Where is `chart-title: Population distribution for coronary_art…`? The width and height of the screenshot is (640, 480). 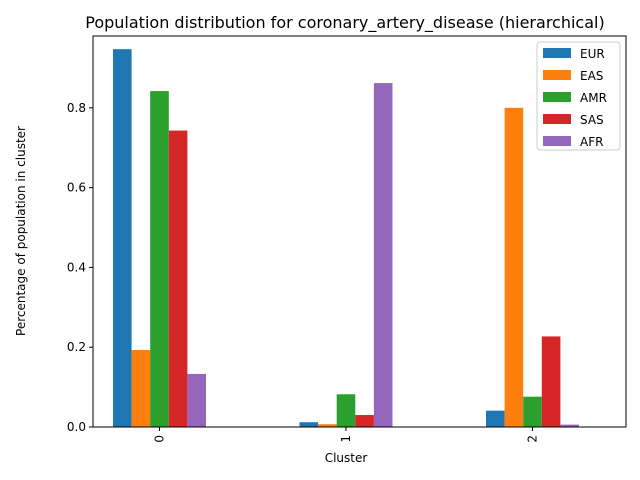
chart-title: Population distribution for coronary_art… is located at coordinates (344, 23).